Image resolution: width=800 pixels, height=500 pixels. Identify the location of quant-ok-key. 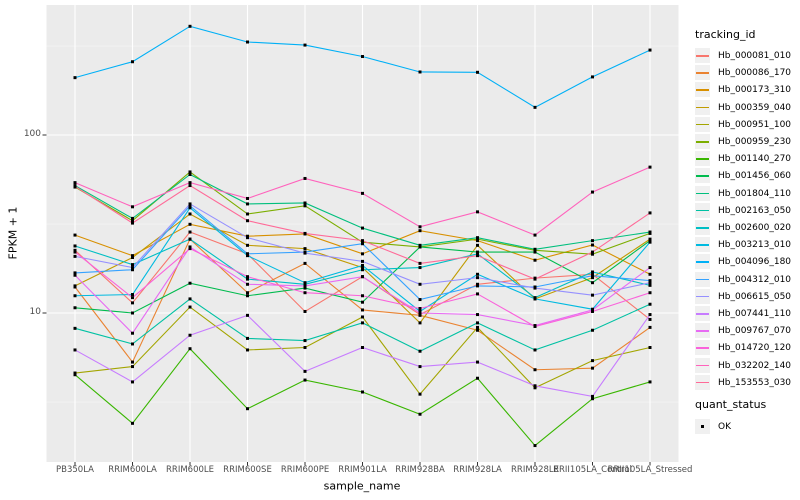
(702, 426).